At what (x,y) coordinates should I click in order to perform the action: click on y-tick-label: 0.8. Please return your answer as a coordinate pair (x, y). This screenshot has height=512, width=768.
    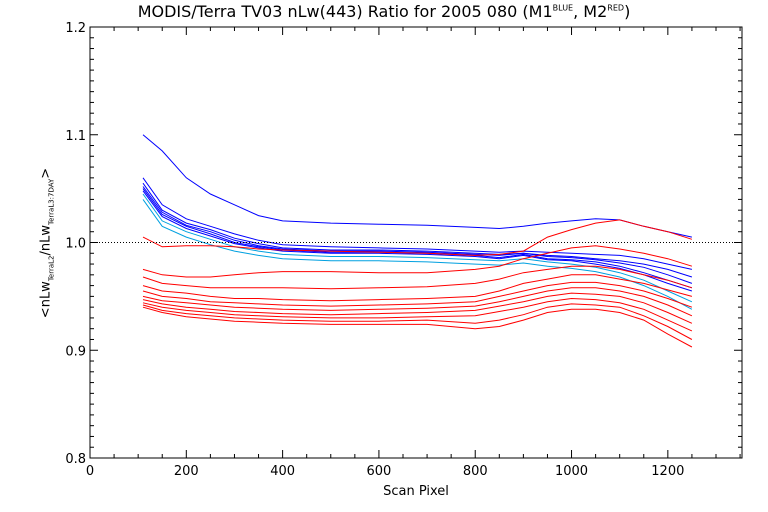
    Looking at the image, I should click on (75, 459).